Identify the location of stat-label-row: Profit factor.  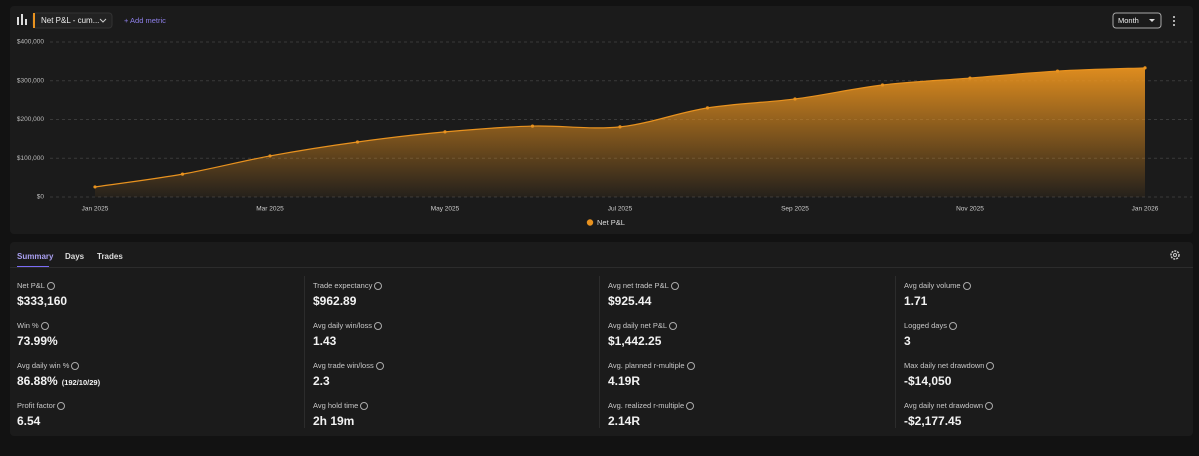
(157, 405).